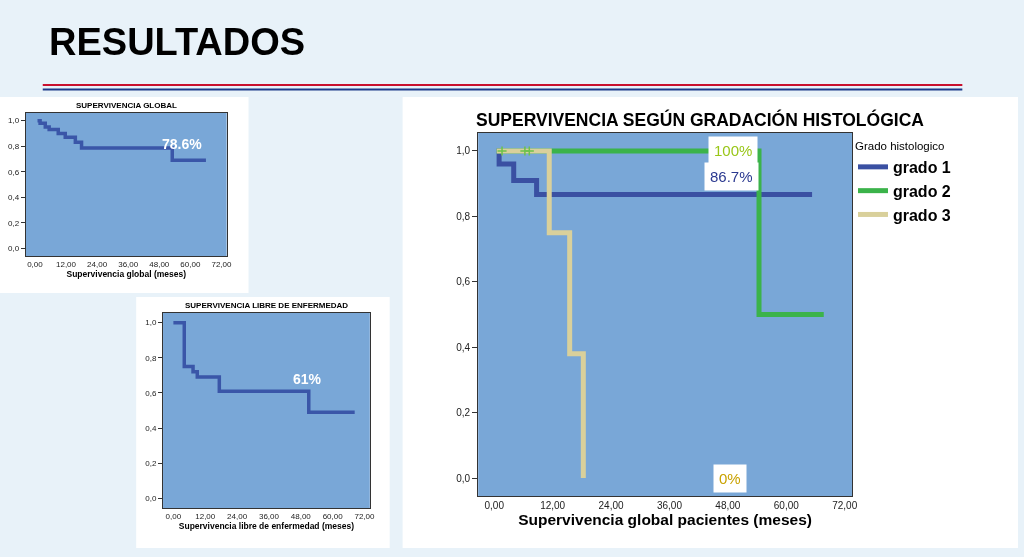  I want to click on chart-title: SUPERVIVENCIA LIBRE DE ENFERMEDAD, so click(267, 305).